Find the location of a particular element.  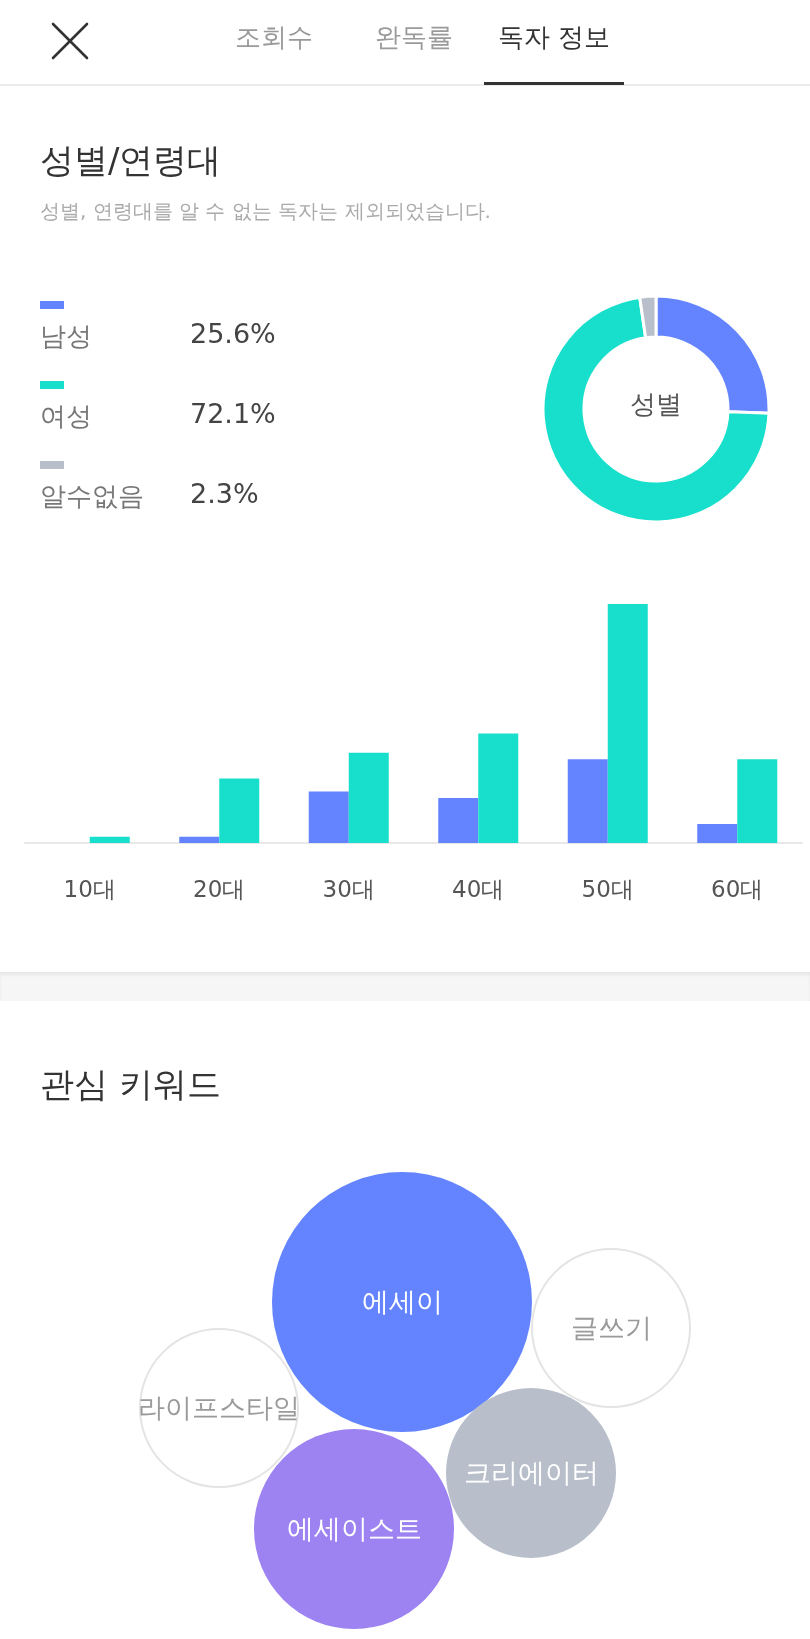

legend-label: 남성 is located at coordinates (66, 336).